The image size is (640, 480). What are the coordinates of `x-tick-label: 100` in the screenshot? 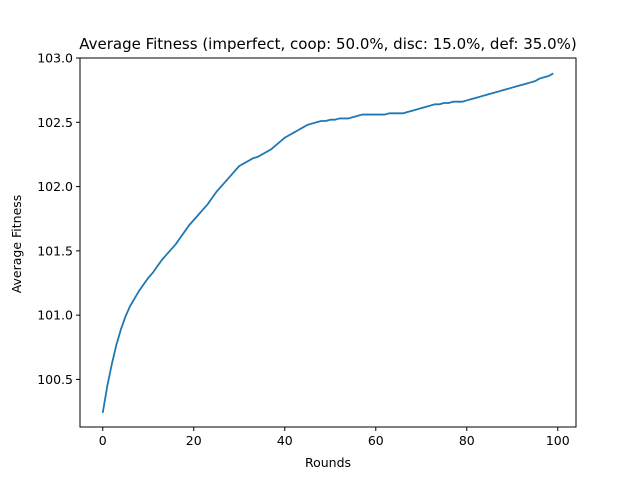 It's located at (558, 440).